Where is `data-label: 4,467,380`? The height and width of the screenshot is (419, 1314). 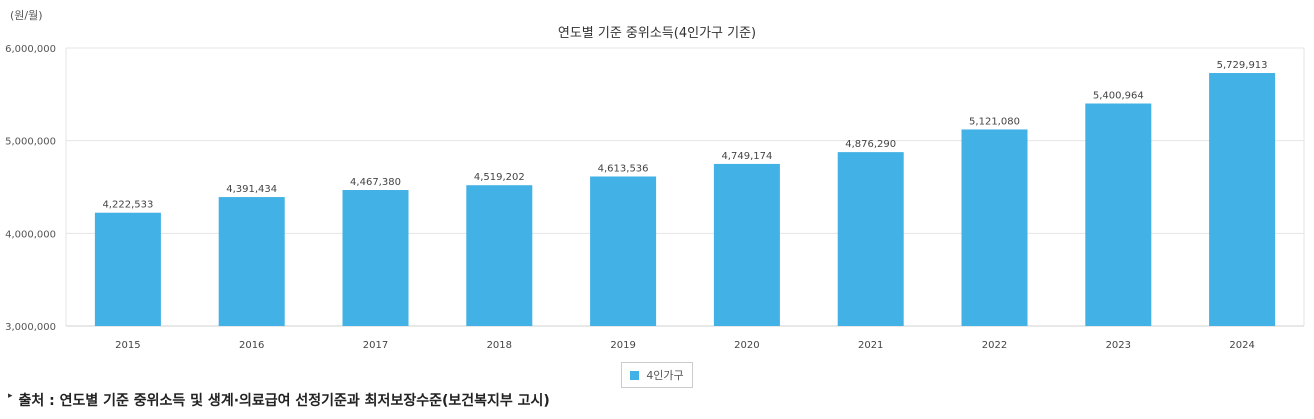
data-label: 4,467,380 is located at coordinates (375, 182).